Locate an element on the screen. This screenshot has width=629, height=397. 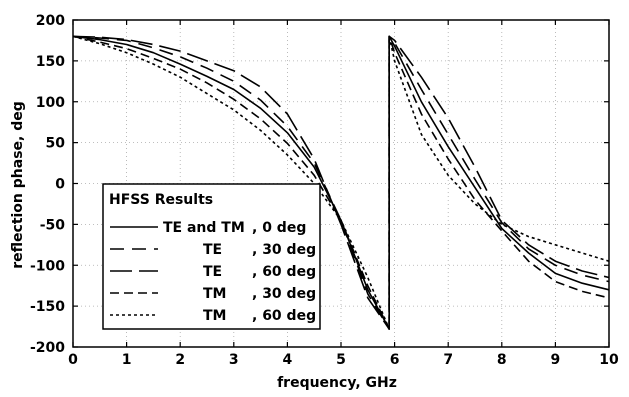
x-tick-label: 5 is located at coordinates (341, 360).